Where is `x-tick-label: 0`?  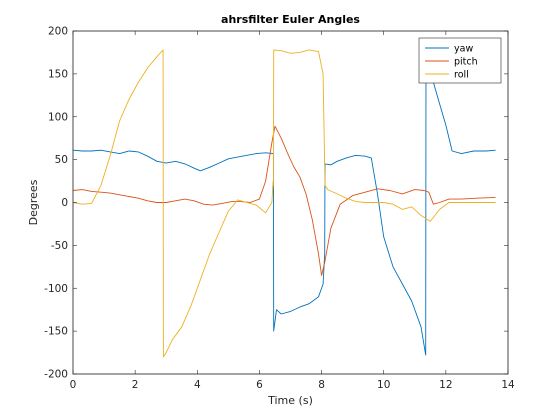 x-tick-label: 0 is located at coordinates (73, 385).